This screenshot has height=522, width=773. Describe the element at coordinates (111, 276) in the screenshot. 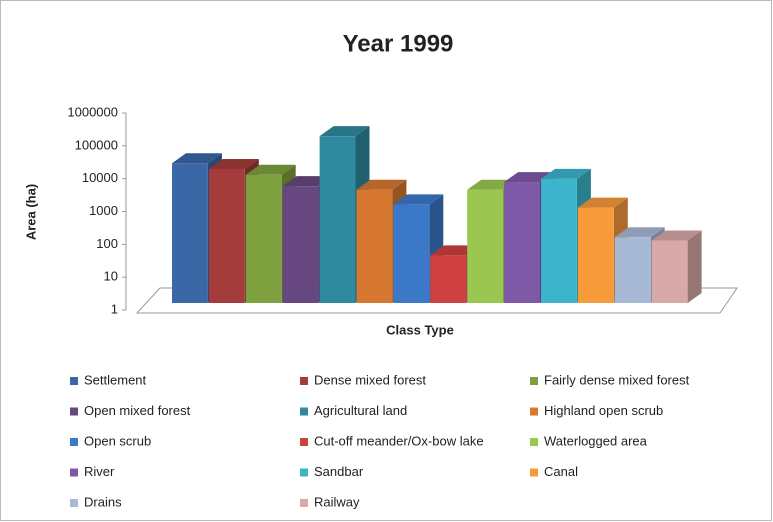

I see `y-tick-label: 10` at that location.